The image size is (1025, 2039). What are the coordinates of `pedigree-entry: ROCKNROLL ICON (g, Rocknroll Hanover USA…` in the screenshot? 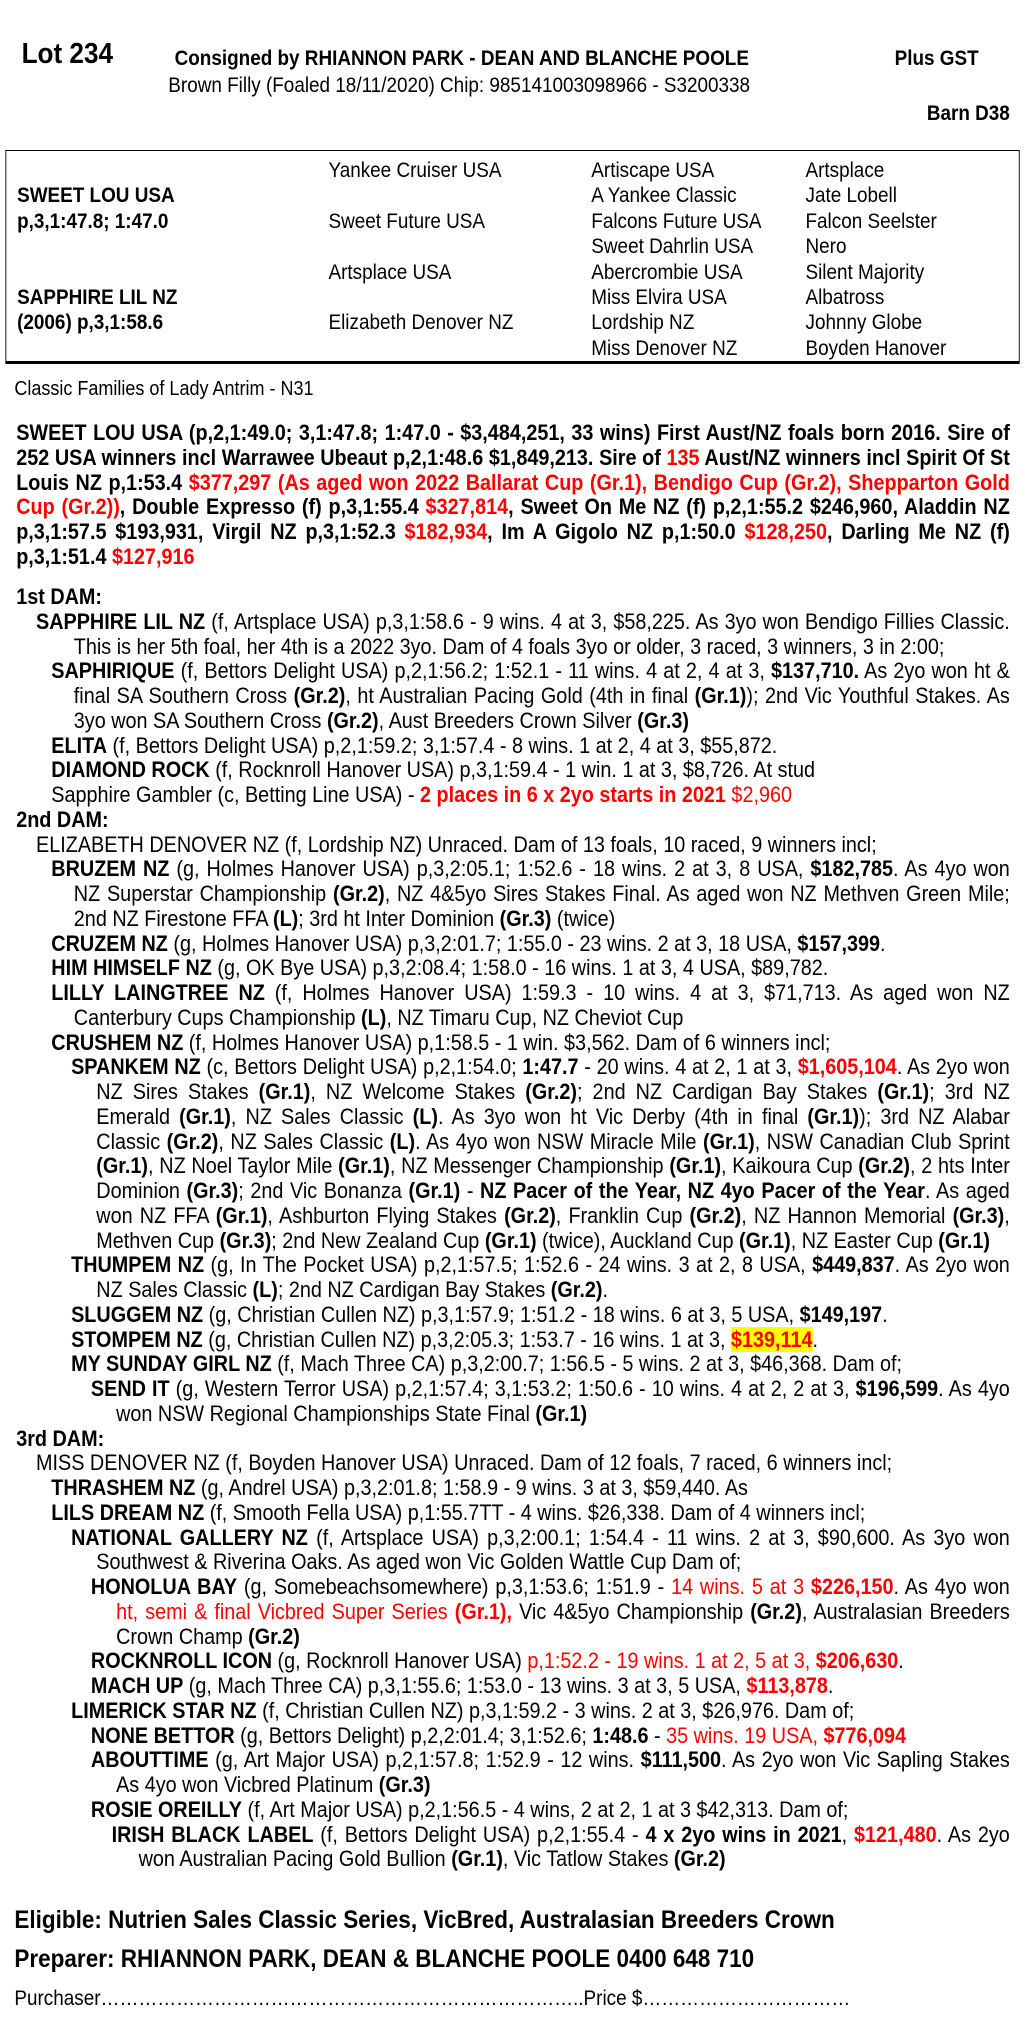 It's located at (513, 1661).